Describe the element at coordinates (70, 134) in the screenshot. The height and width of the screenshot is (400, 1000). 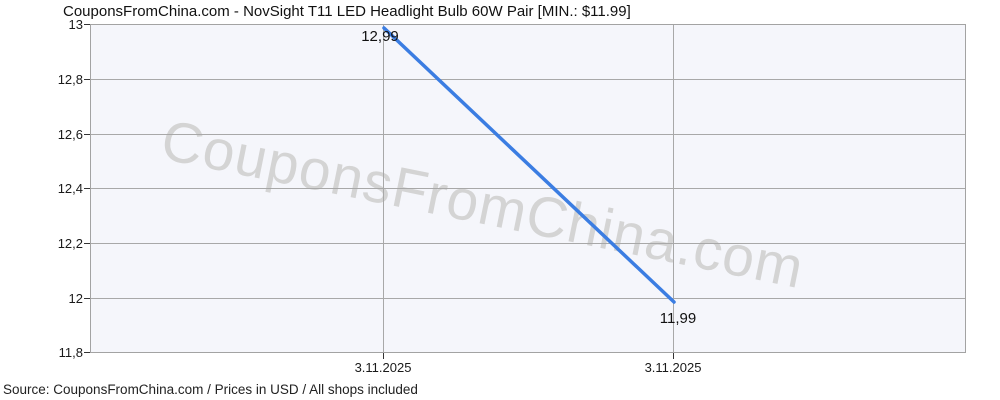
I see `y-tick-label: 12,6` at that location.